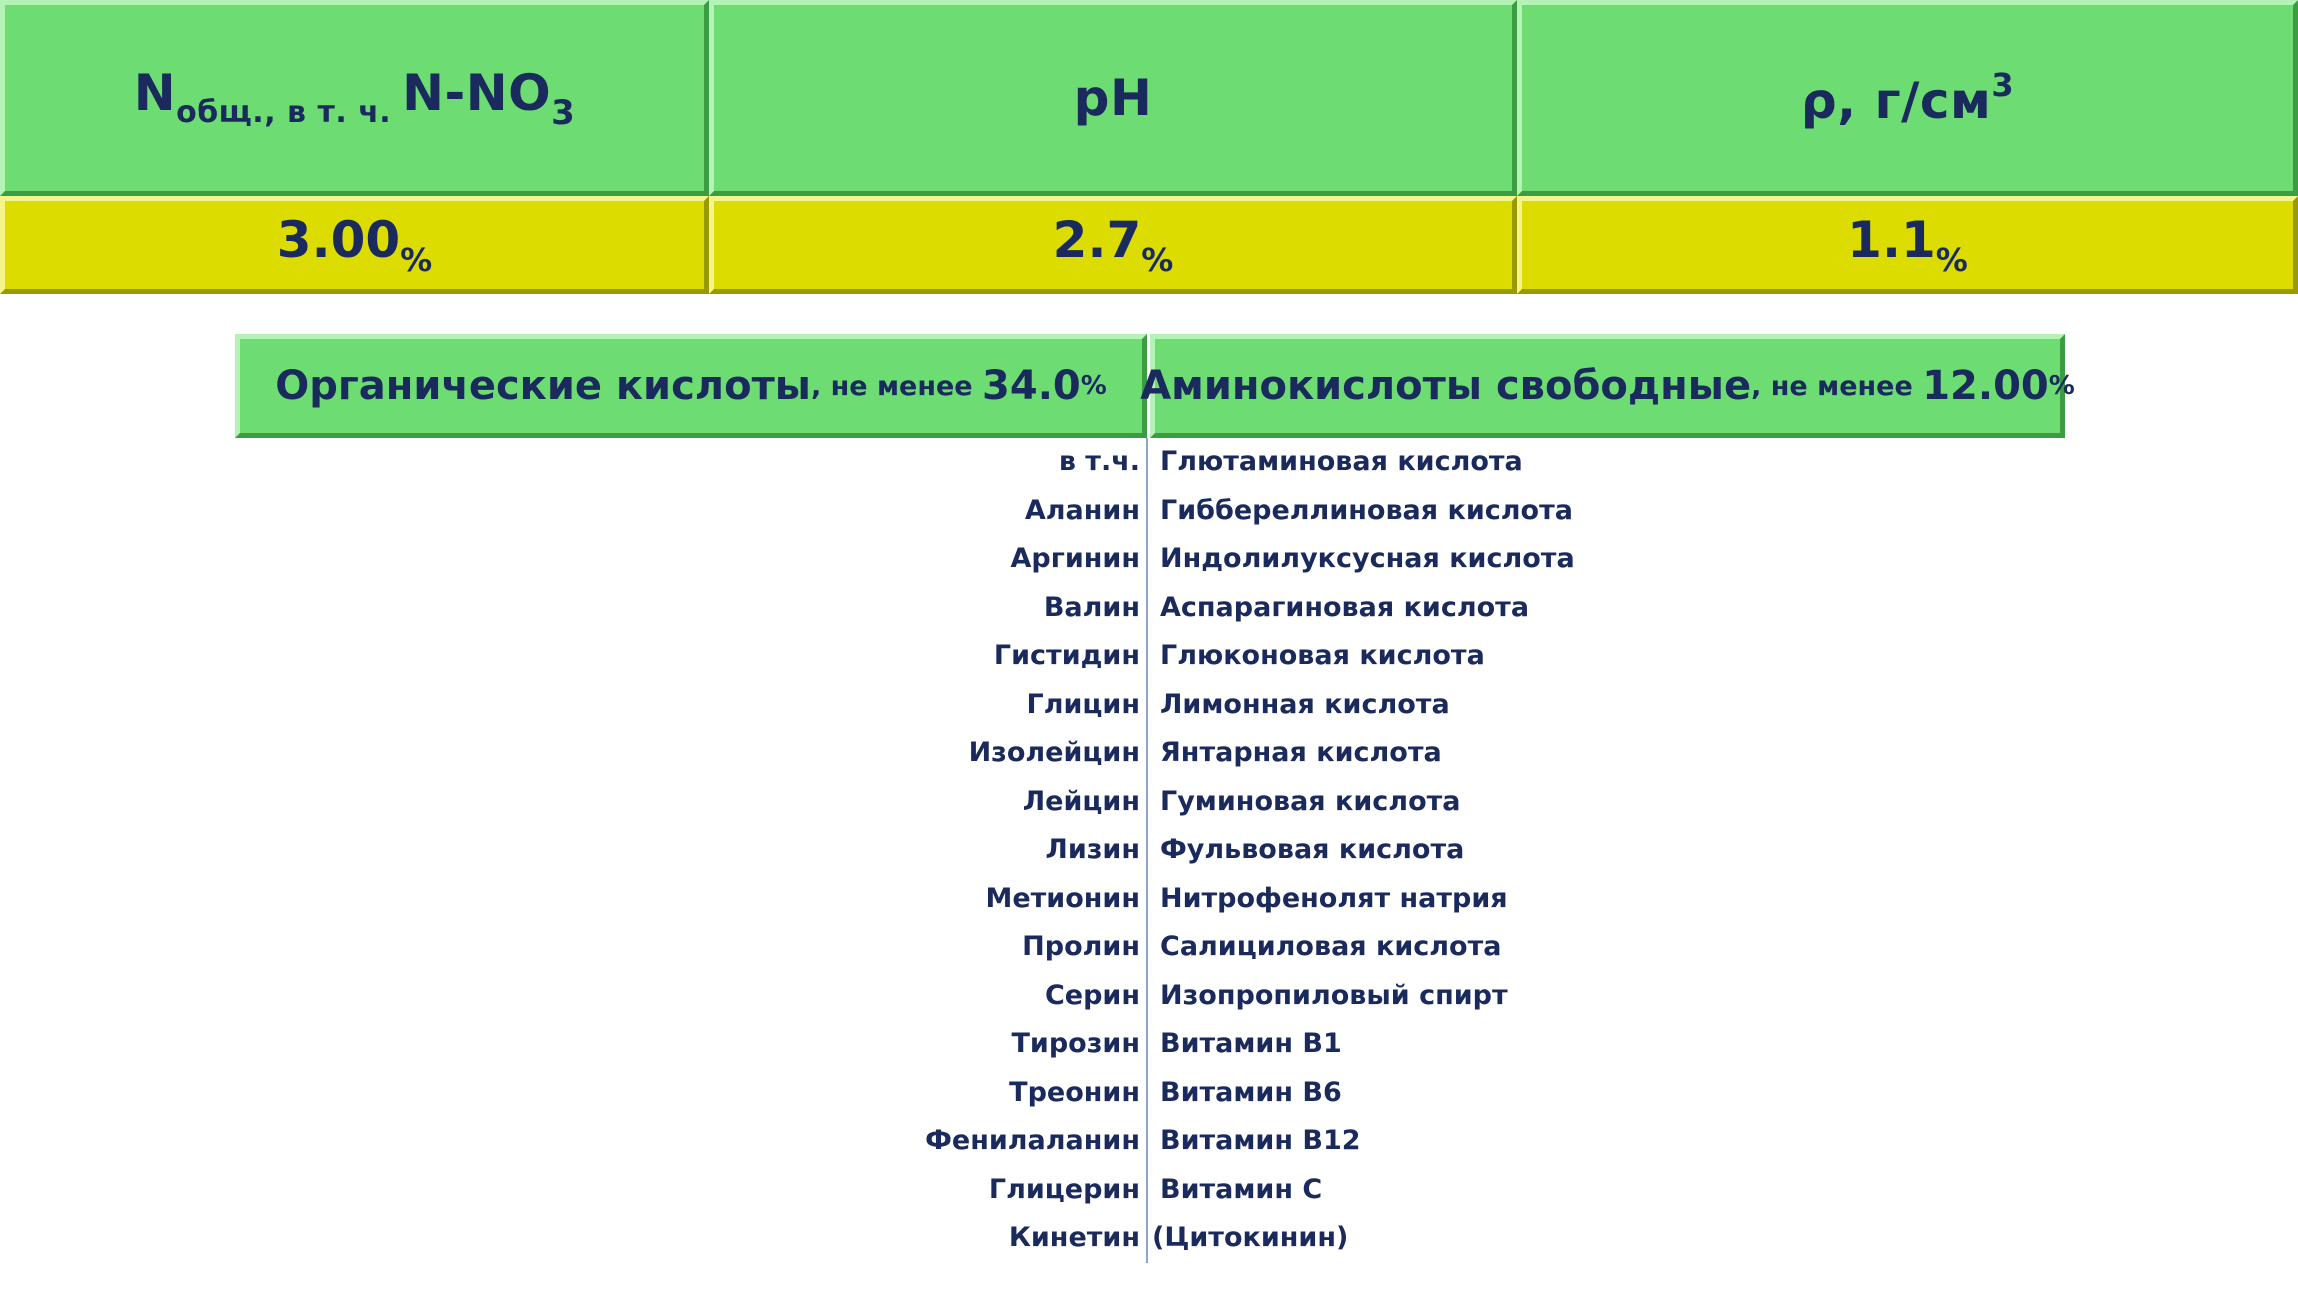  I want to click on list-item: Глицерин, so click(1064, 1189).